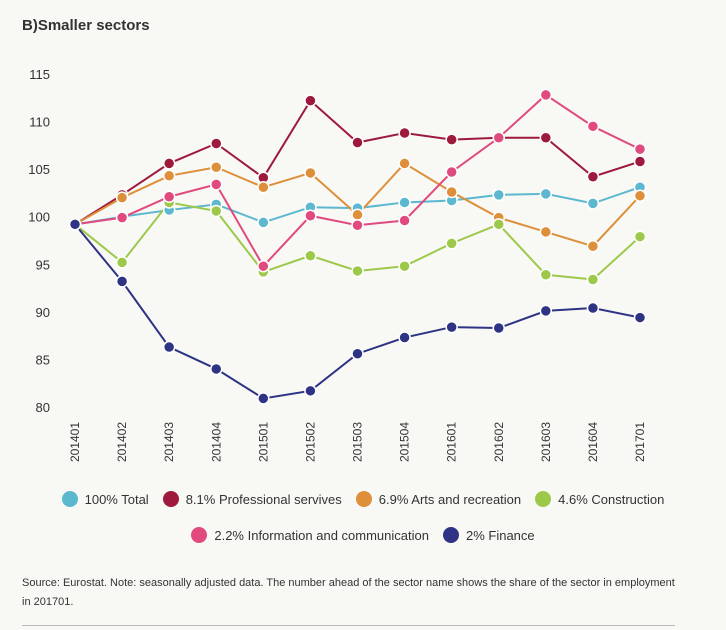  Describe the element at coordinates (122, 442) in the screenshot. I see `x-tick-label: 201402` at that location.